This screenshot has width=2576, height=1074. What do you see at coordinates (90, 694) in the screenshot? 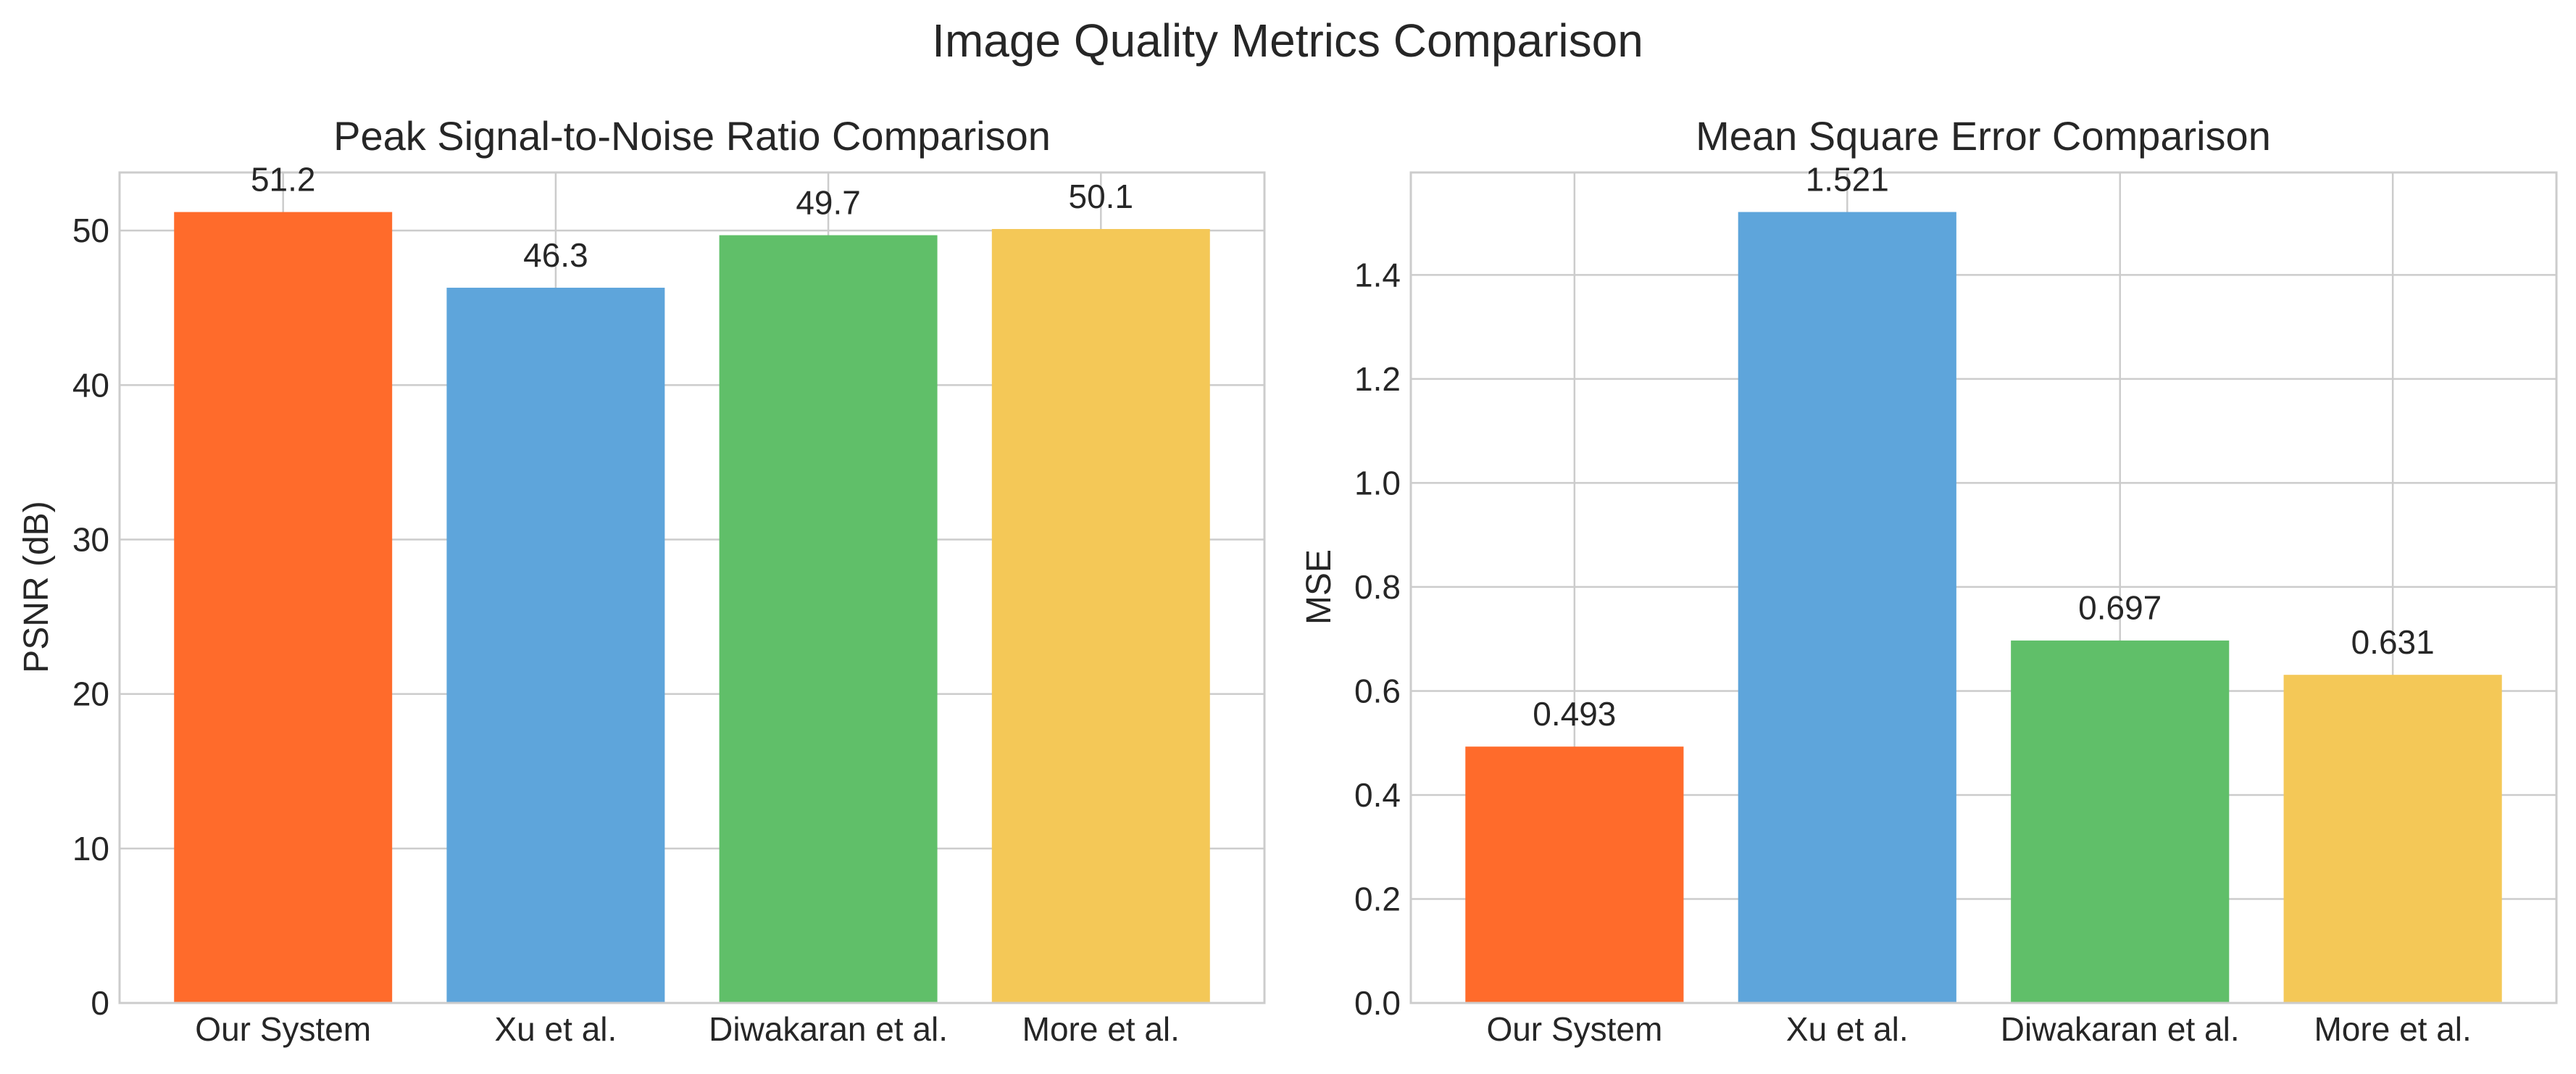
I see `psnr-y-tick-label: 20` at bounding box center [90, 694].